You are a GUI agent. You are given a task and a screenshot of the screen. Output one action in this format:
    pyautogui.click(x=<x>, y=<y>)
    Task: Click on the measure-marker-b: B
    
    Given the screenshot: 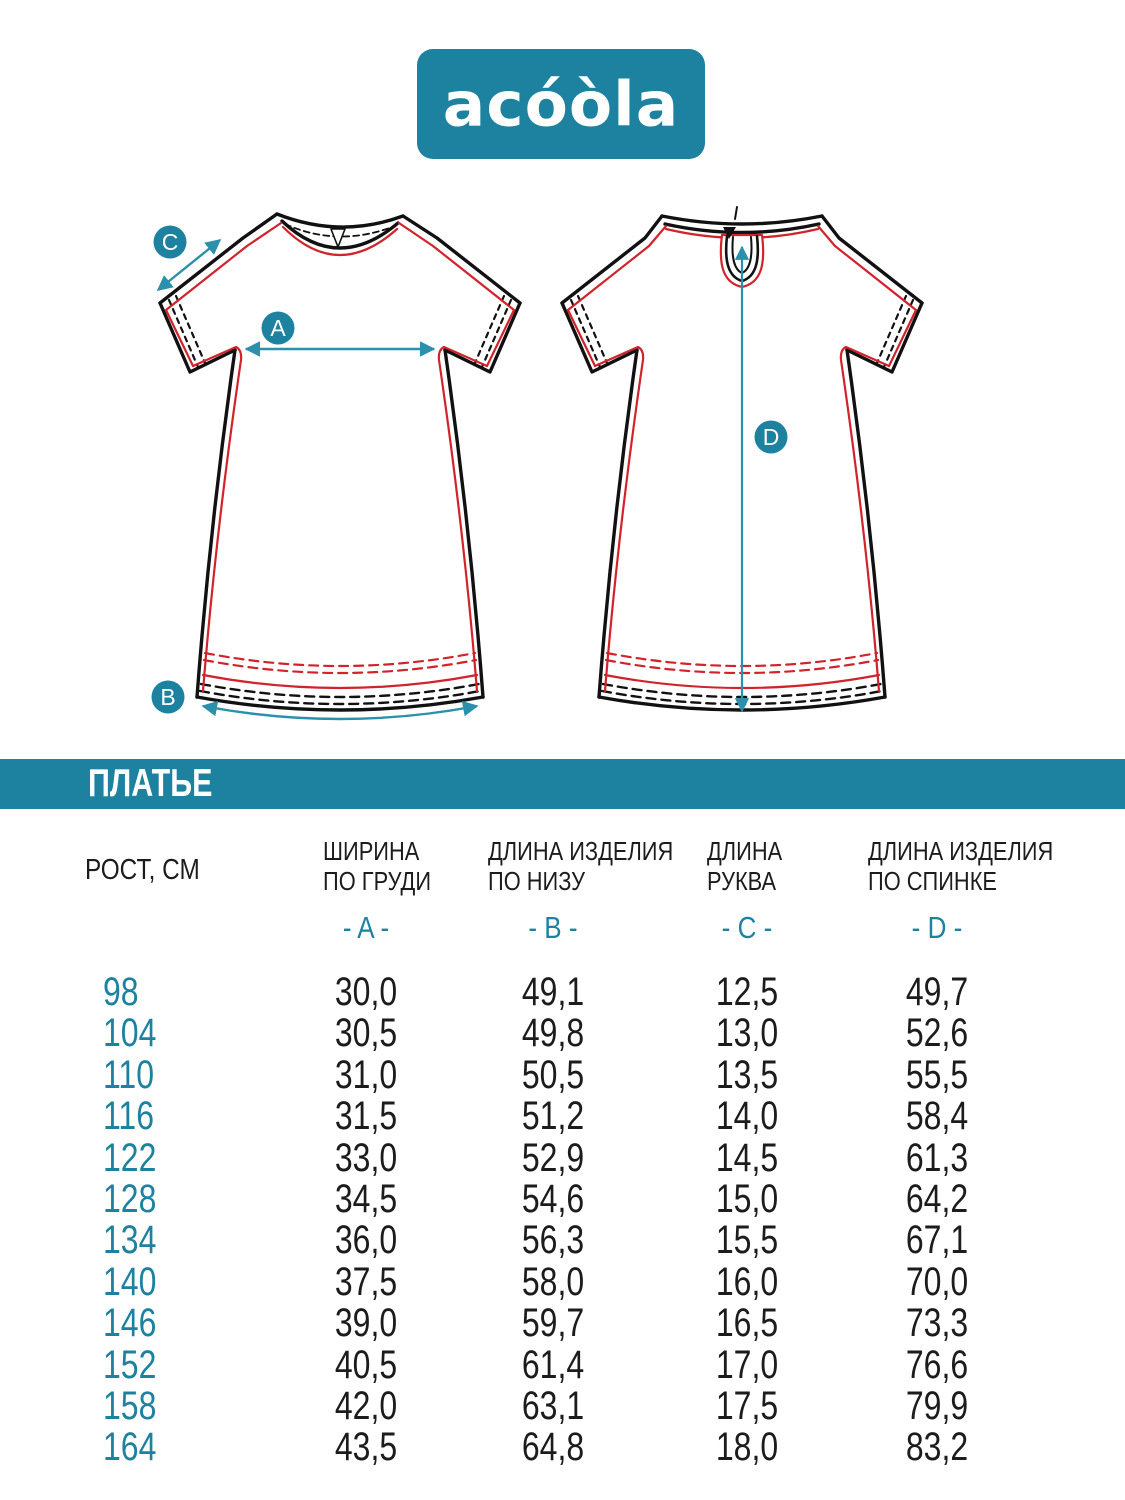 What is the action you would take?
    pyautogui.click(x=168, y=697)
    